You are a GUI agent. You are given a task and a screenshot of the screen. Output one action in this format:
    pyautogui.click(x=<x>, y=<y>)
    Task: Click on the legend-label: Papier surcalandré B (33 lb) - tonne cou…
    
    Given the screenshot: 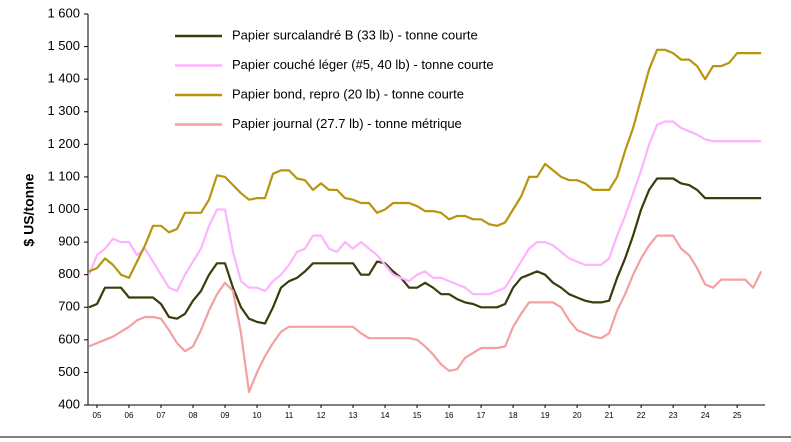 What is the action you would take?
    pyautogui.click(x=355, y=34)
    